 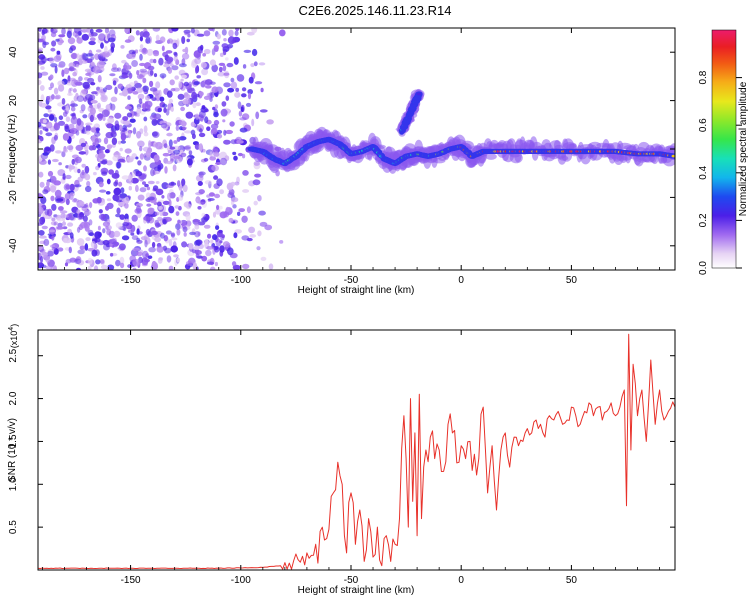 What do you see at coordinates (13, 398) in the screenshot?
I see `snr-y-tick-label: 2.0` at bounding box center [13, 398].